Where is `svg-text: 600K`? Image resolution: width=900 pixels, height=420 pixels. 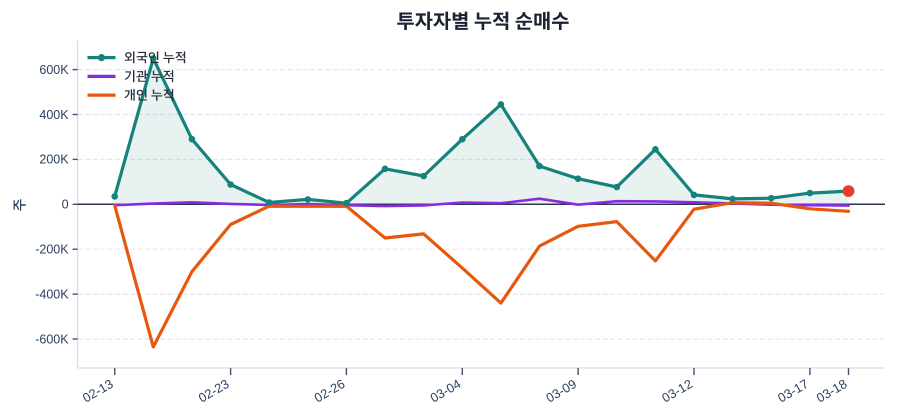 svg-text: 600K is located at coordinates (54, 70).